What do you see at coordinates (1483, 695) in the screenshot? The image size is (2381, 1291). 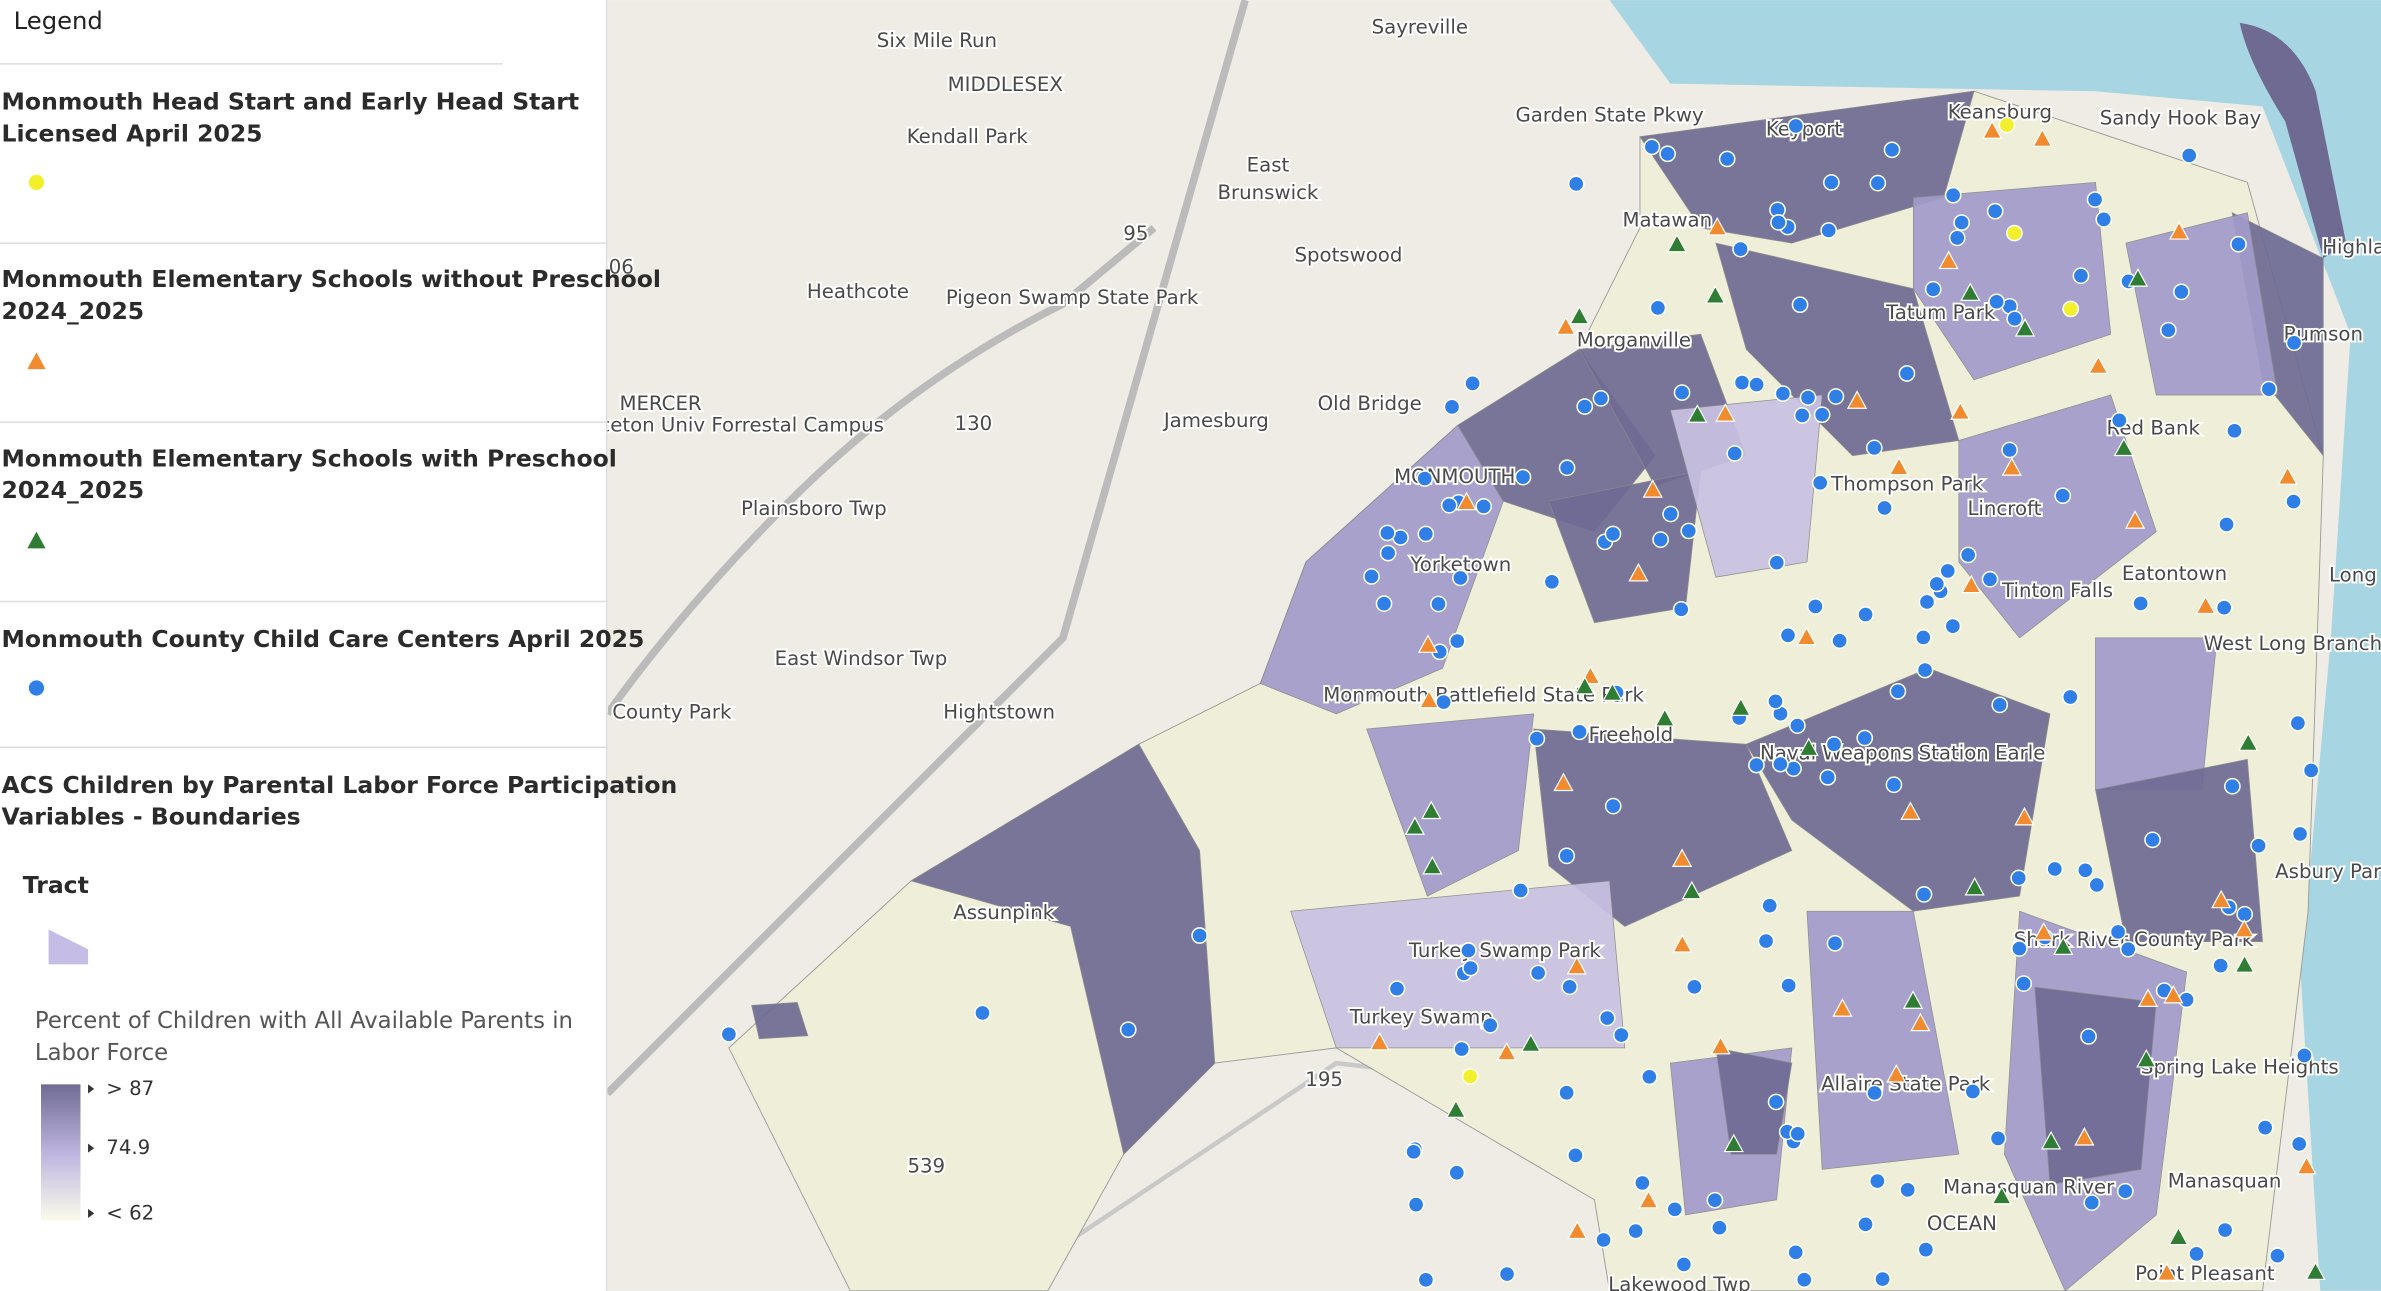 I see `place-label: Monmouth Battlefield State Park` at bounding box center [1483, 695].